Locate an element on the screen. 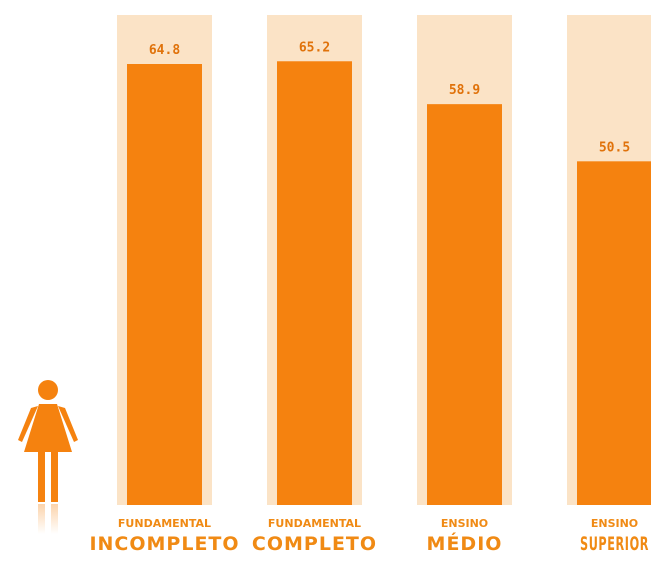 The width and height of the screenshot is (651, 568). category-label-line1-0: FUNDAMENTAL is located at coordinates (164, 523).